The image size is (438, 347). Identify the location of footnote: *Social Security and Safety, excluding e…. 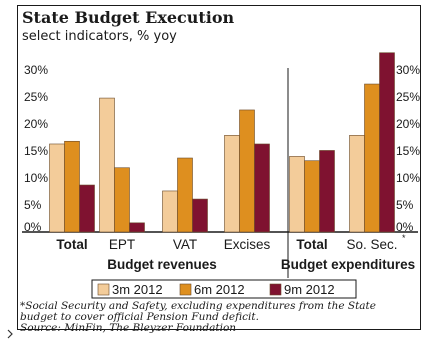
(229, 317).